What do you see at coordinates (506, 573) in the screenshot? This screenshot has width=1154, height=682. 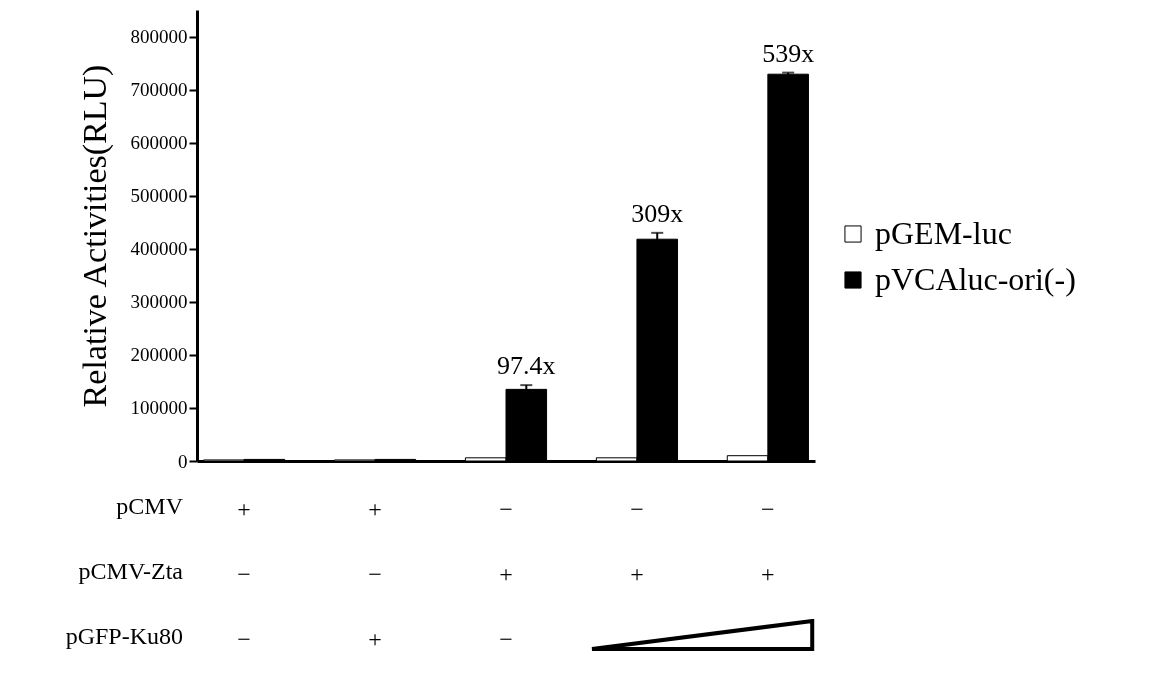 I see `category-label: − + −` at bounding box center [506, 573].